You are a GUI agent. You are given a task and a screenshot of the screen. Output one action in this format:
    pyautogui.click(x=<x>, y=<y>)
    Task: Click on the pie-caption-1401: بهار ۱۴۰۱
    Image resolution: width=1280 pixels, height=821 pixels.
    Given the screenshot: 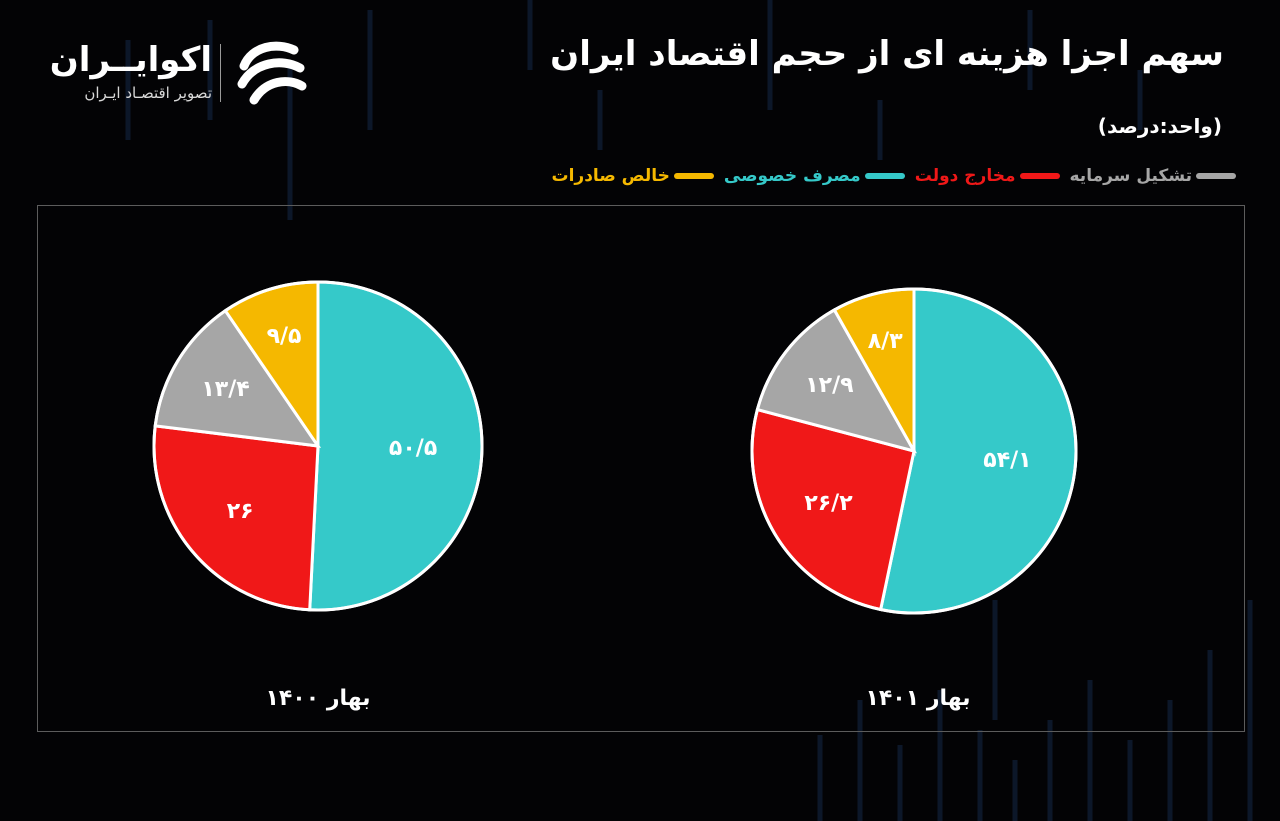 What is the action you would take?
    pyautogui.click(x=918, y=698)
    